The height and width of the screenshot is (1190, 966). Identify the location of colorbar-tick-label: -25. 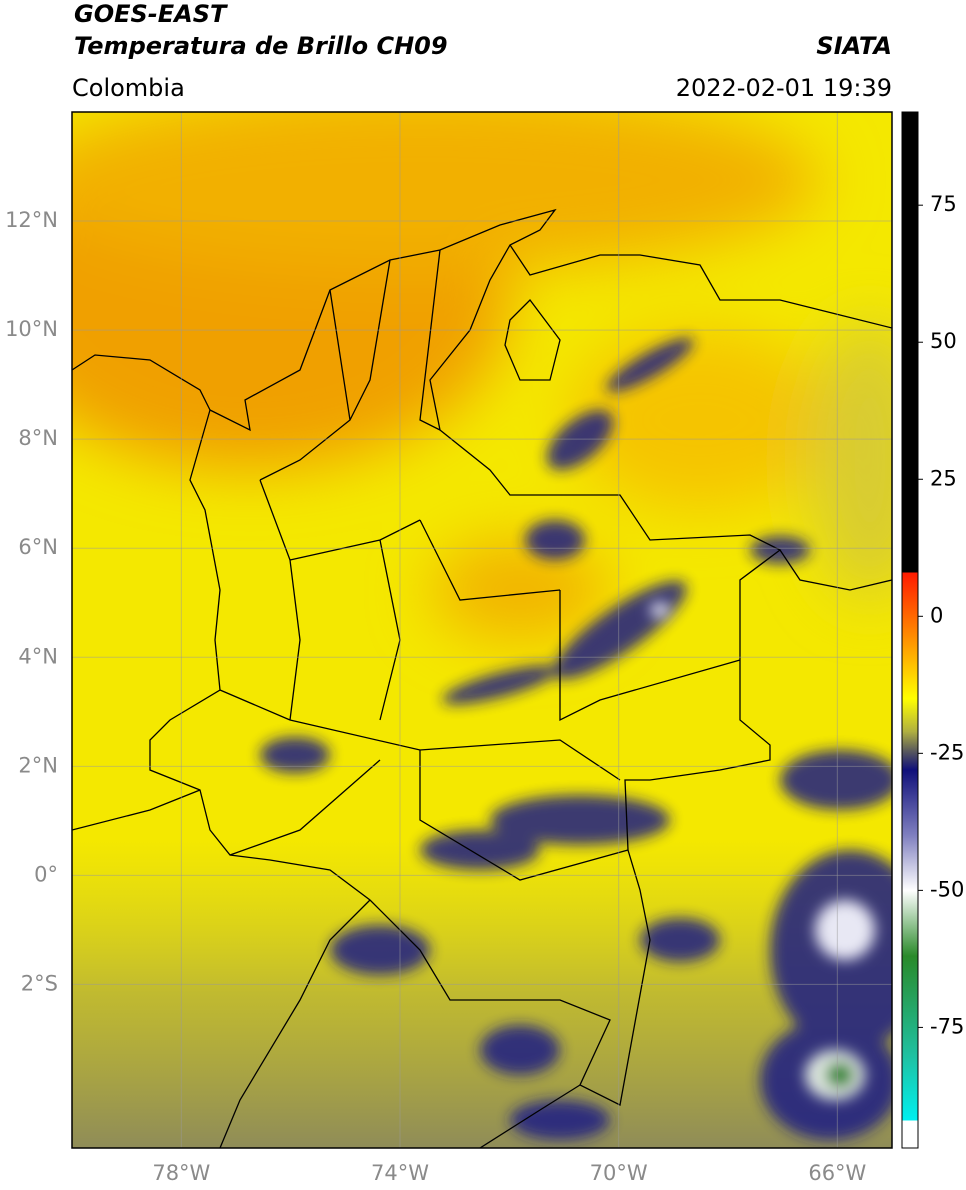
(947, 752).